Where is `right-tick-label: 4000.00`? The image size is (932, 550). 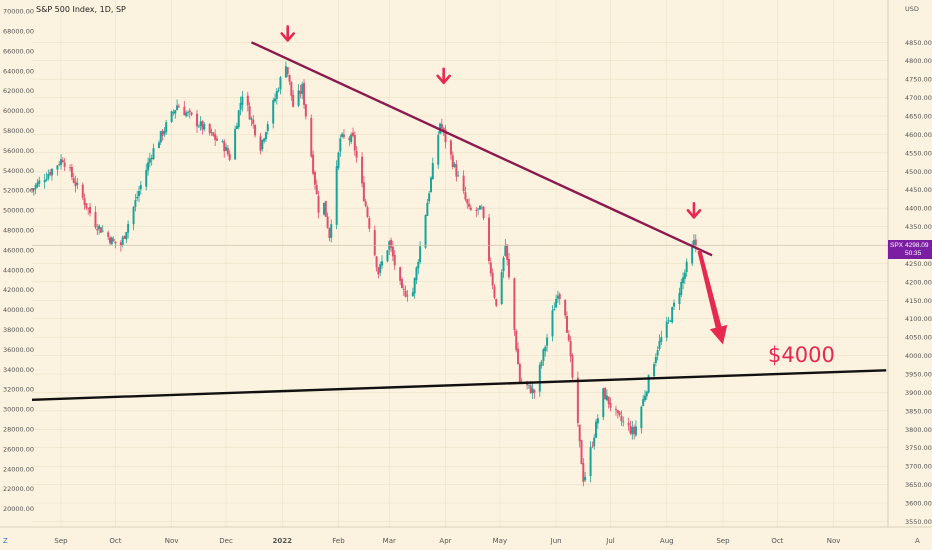
right-tick-label: 4000.00 is located at coordinates (918, 356).